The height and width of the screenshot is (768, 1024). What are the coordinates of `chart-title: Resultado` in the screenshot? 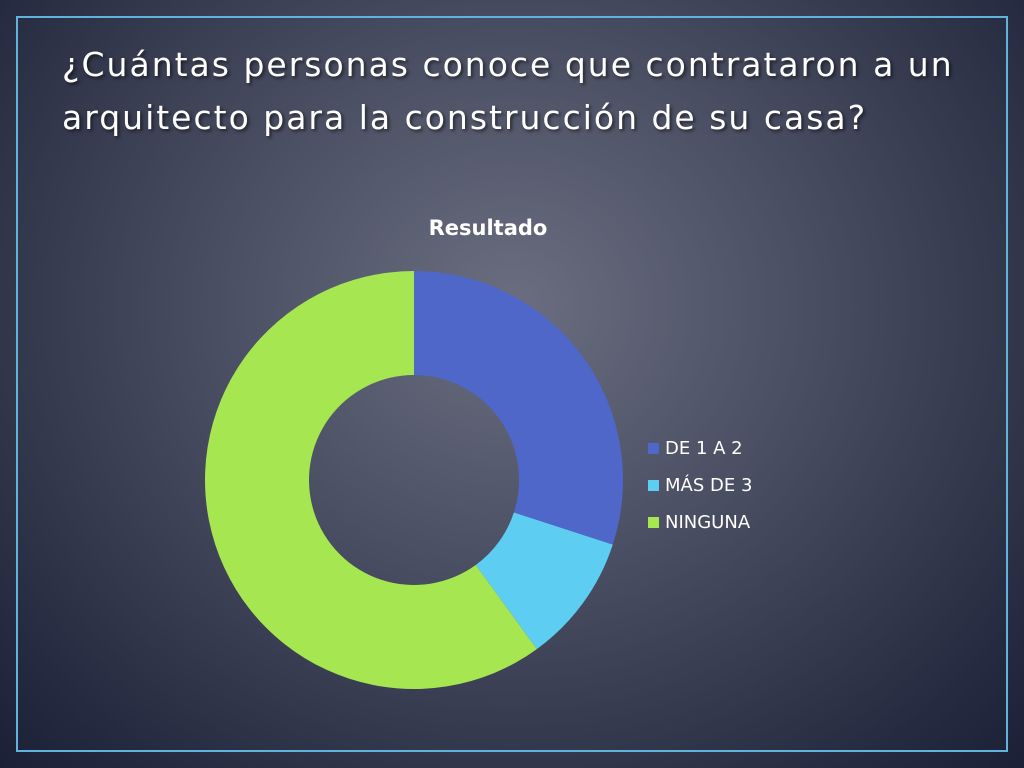 It's located at (488, 228).